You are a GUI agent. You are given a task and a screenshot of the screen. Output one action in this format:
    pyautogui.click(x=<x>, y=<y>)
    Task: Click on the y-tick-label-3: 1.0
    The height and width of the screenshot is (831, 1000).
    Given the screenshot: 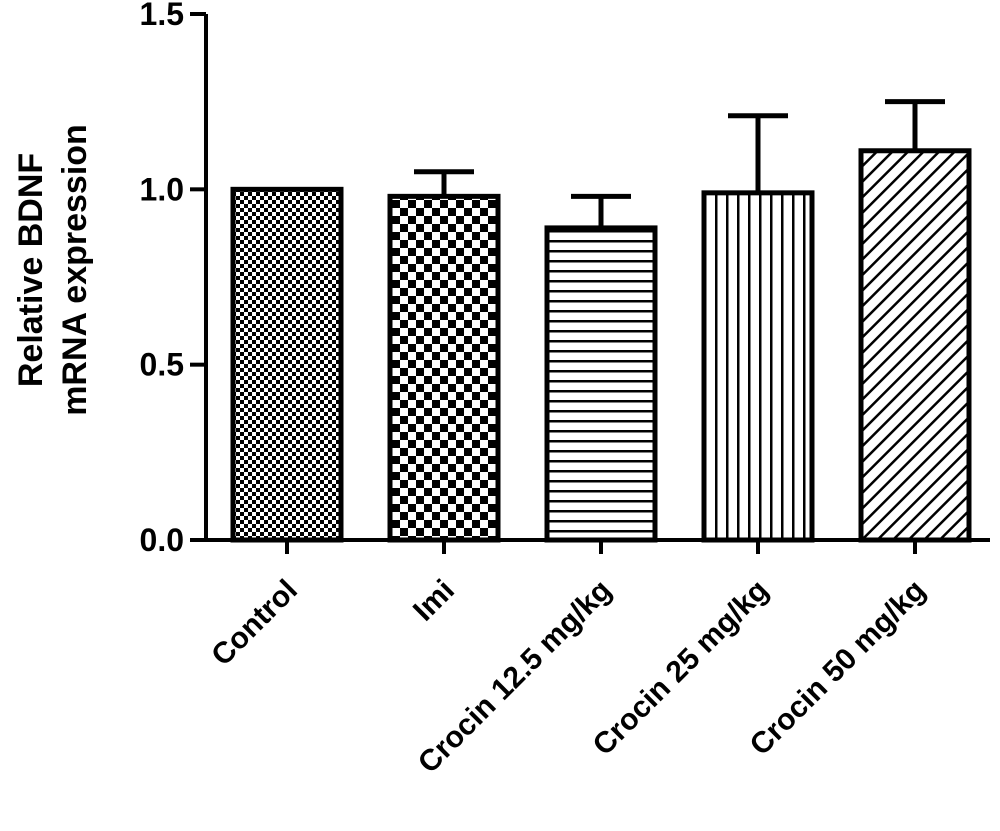 What is the action you would take?
    pyautogui.click(x=162, y=189)
    